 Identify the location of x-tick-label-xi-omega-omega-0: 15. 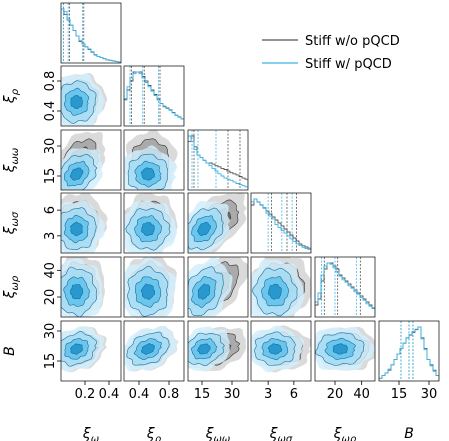
(202, 394).